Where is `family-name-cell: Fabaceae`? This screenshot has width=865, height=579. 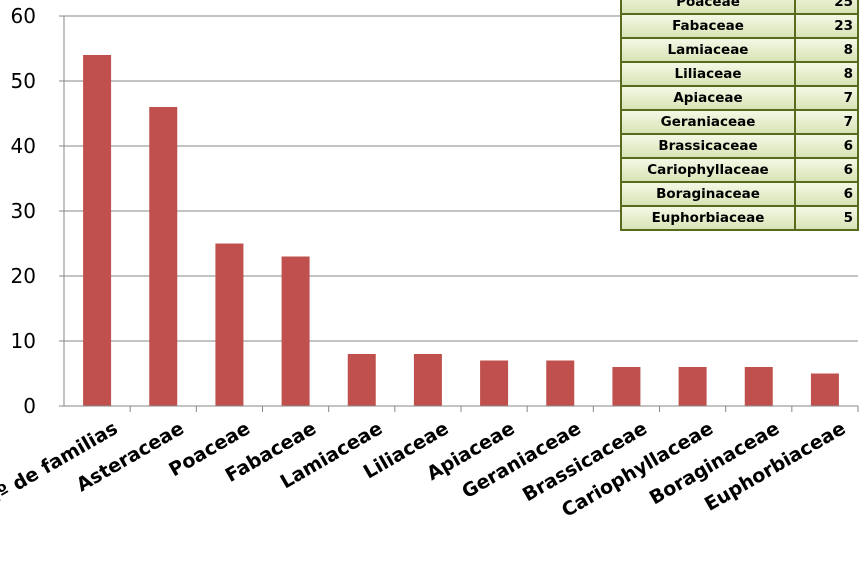
family-name-cell: Fabaceae is located at coordinates (708, 26).